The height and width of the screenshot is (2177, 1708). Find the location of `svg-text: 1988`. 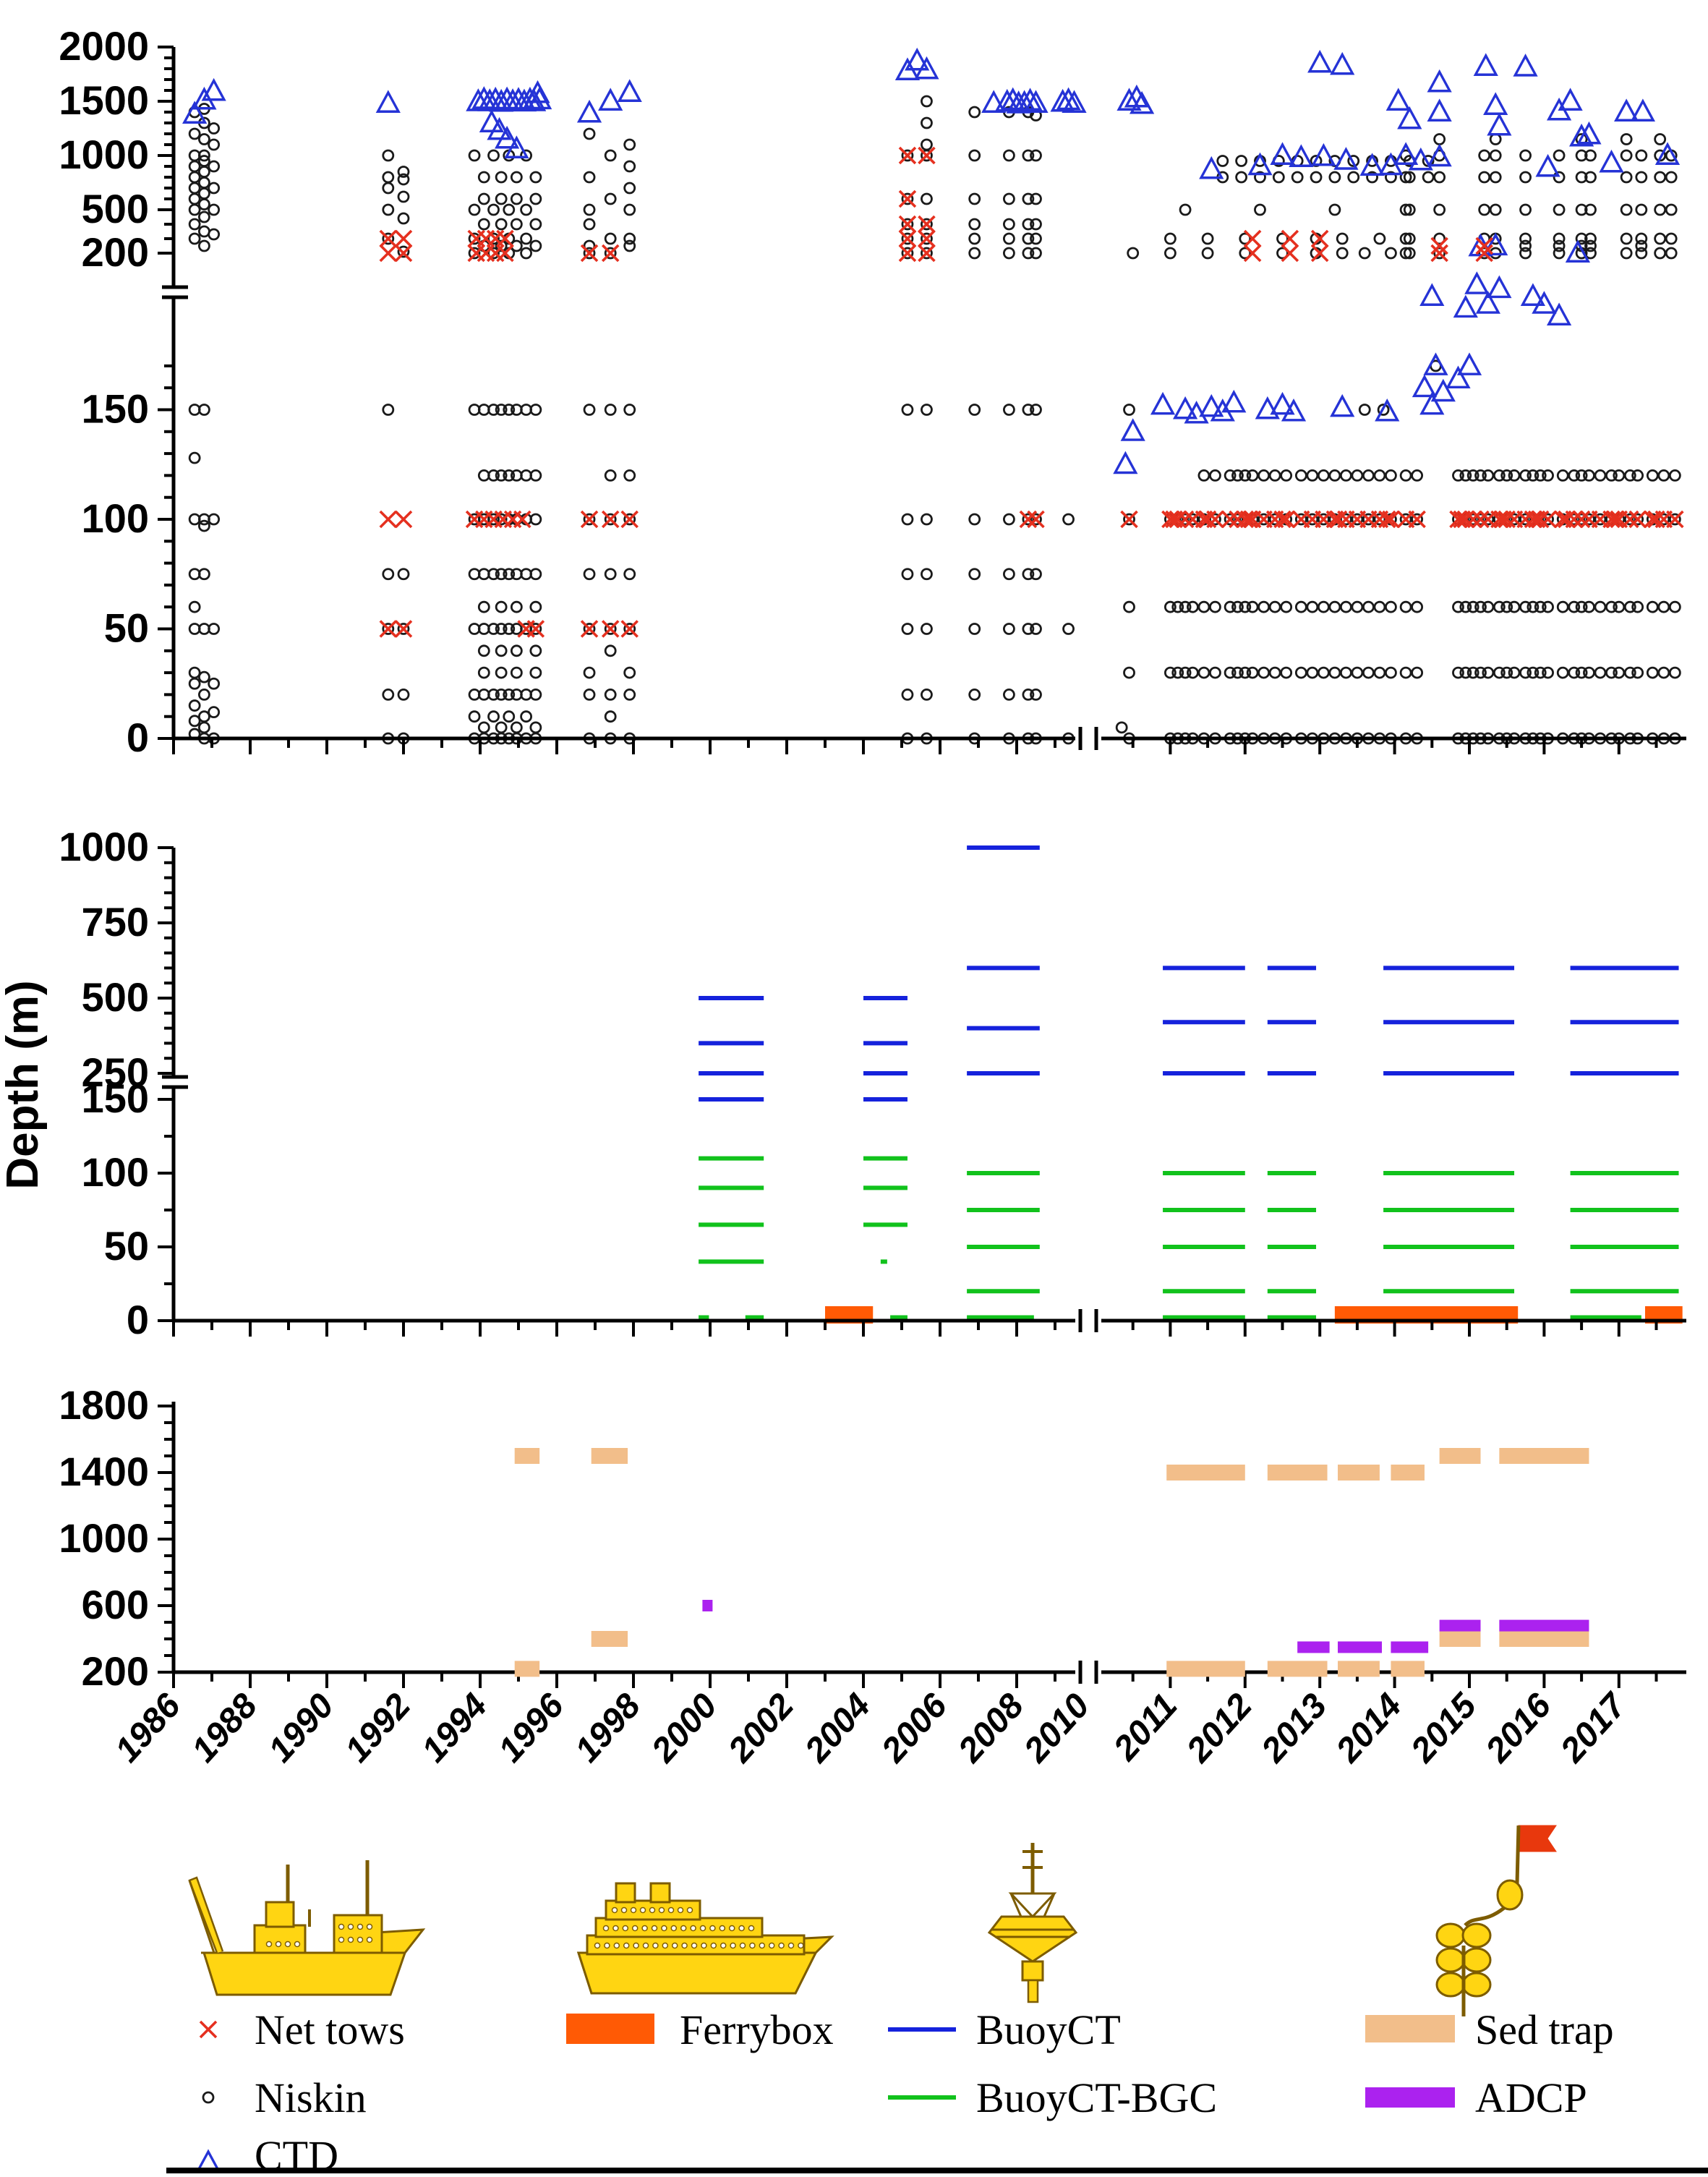

svg-text: 1988 is located at coordinates (225, 1728).